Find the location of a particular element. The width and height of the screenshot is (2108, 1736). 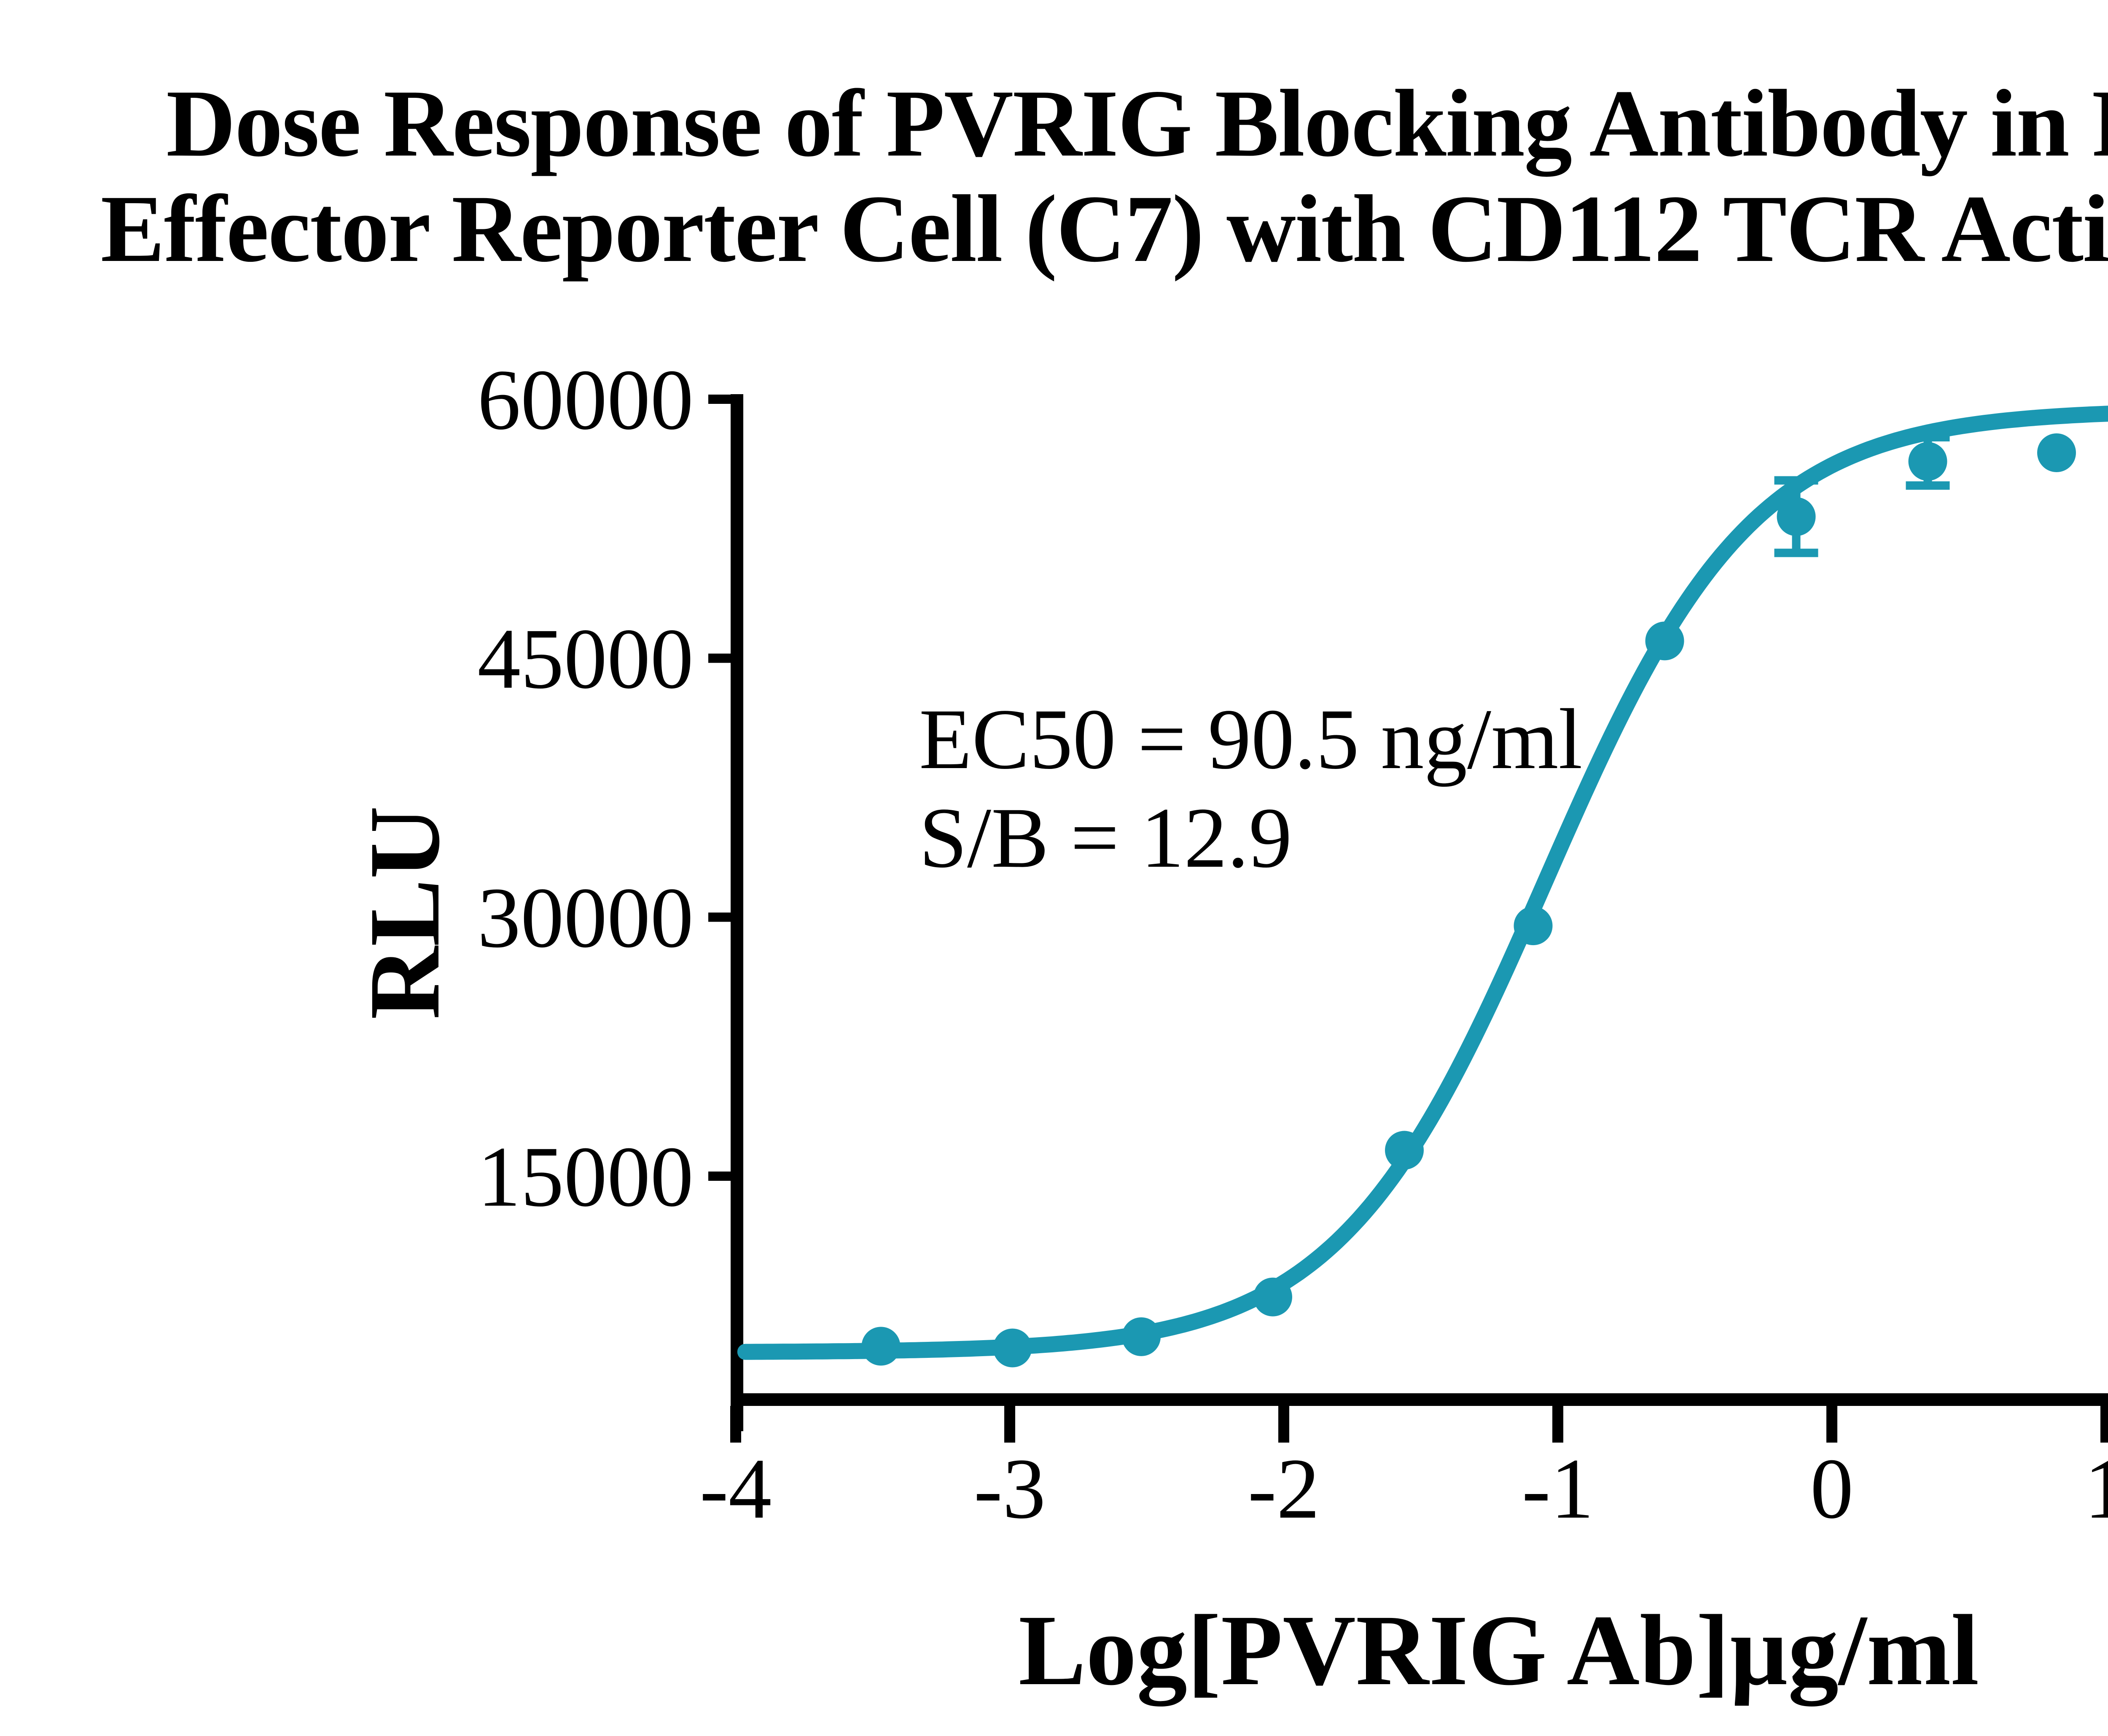

y-axis-ticks: 15000 30000 45000 60000 is located at coordinates (605, 788).